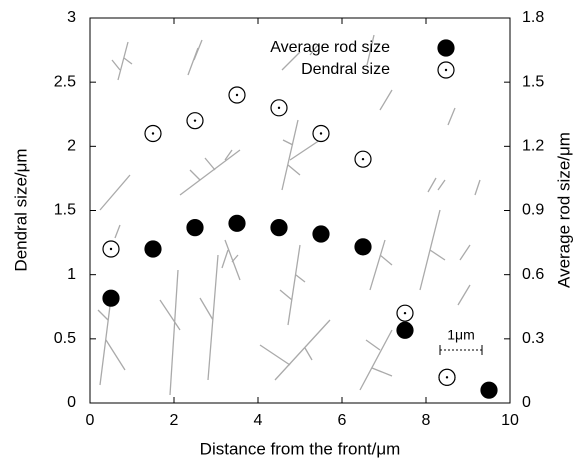 The height and width of the screenshot is (462, 575). I want to click on scale-label: 1μm, so click(461, 335).